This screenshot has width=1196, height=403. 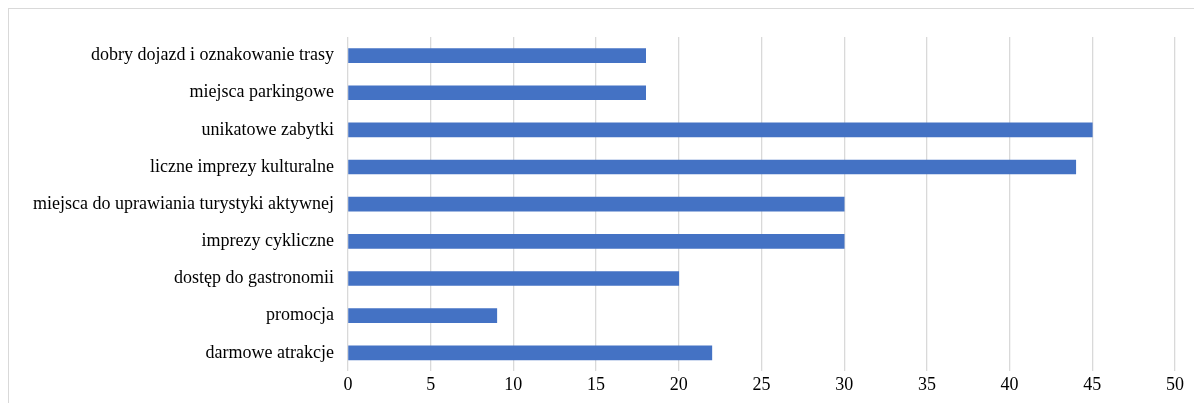 What do you see at coordinates (1092, 383) in the screenshot?
I see `x-tick-label: 45` at bounding box center [1092, 383].